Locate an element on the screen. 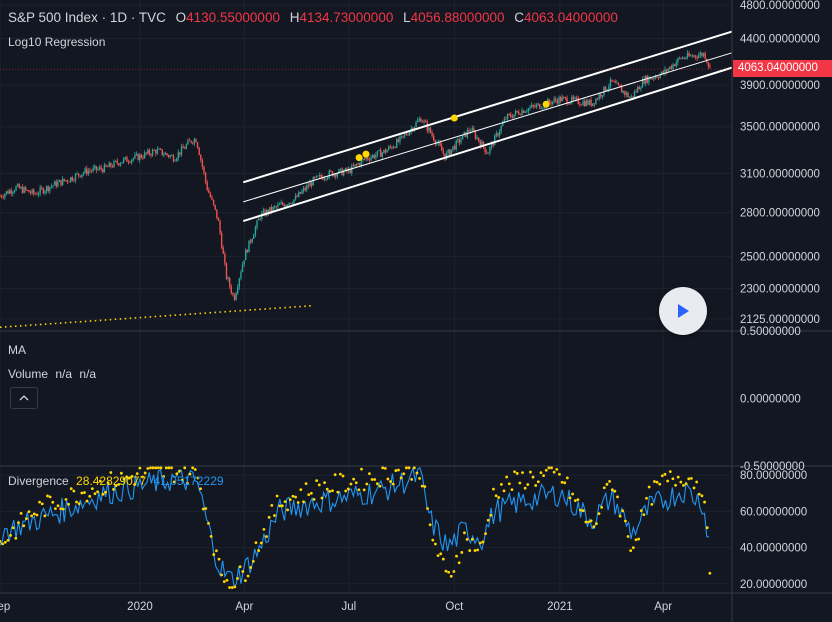  divergence-legend: Divergence 28.42829077 41.05172229 is located at coordinates (116, 481).